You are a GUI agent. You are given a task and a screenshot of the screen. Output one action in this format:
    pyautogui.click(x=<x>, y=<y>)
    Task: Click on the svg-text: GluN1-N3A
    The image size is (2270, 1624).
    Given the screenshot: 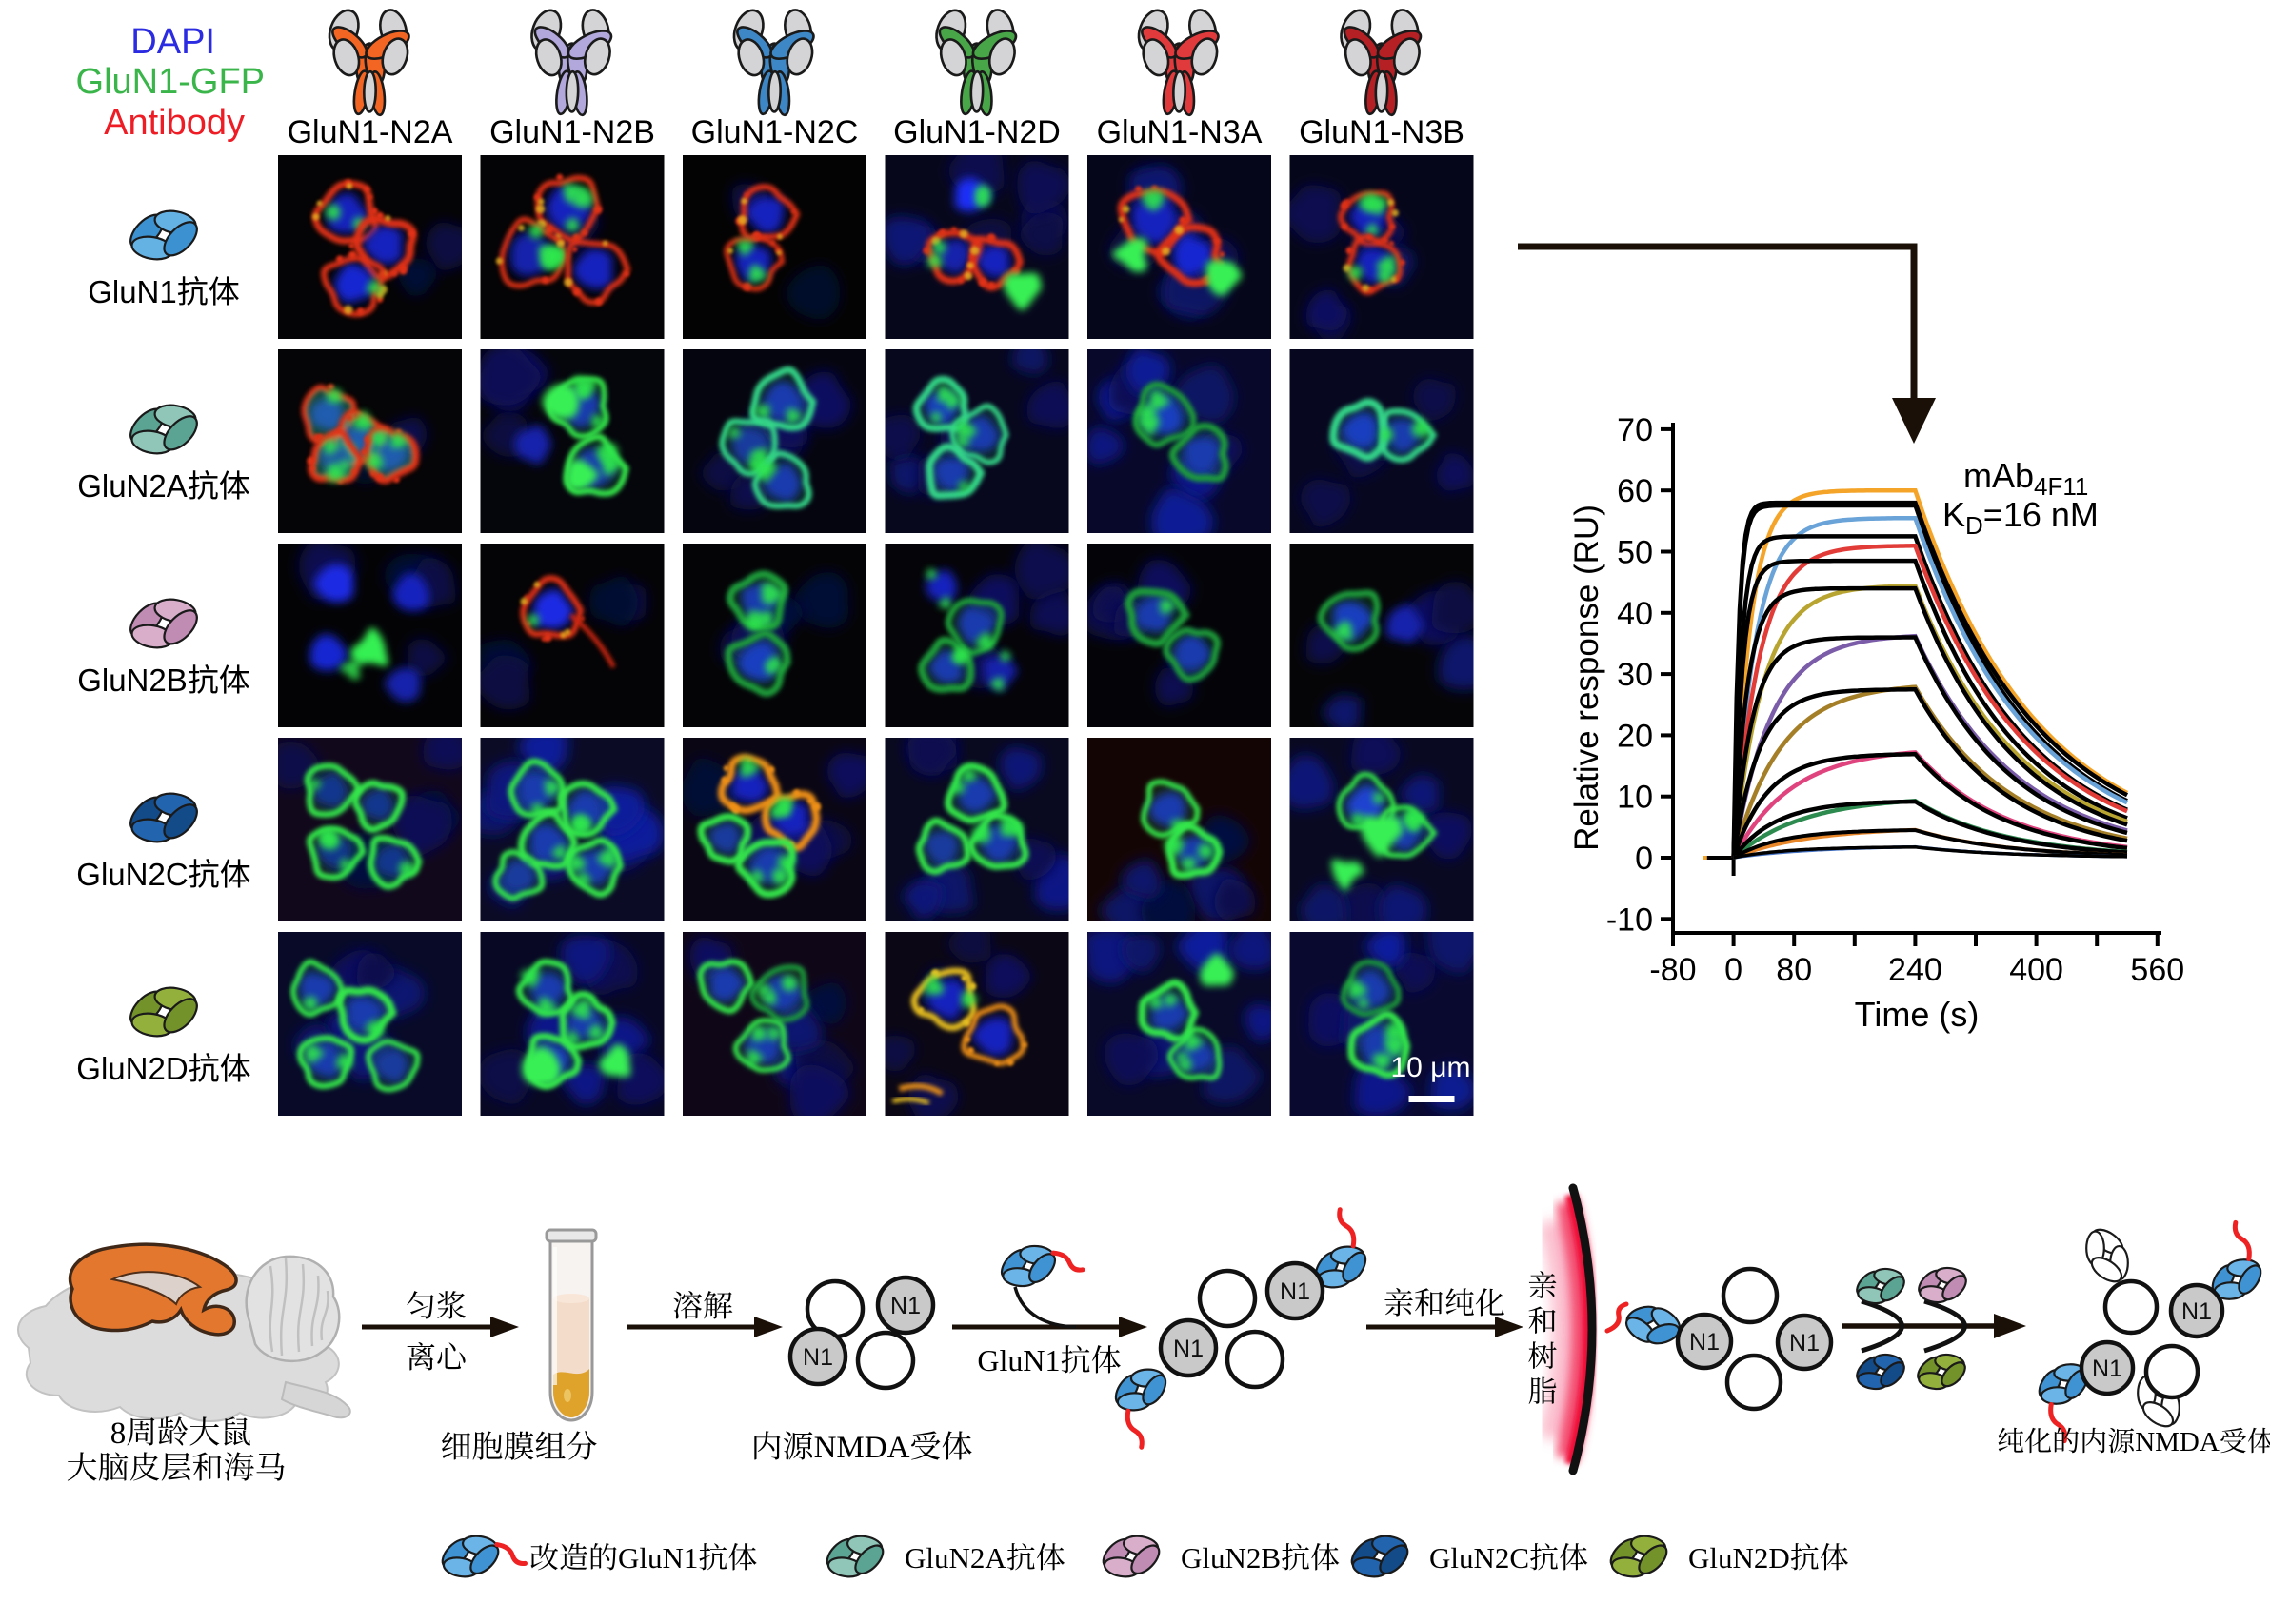 What is the action you would take?
    pyautogui.click(x=1180, y=132)
    